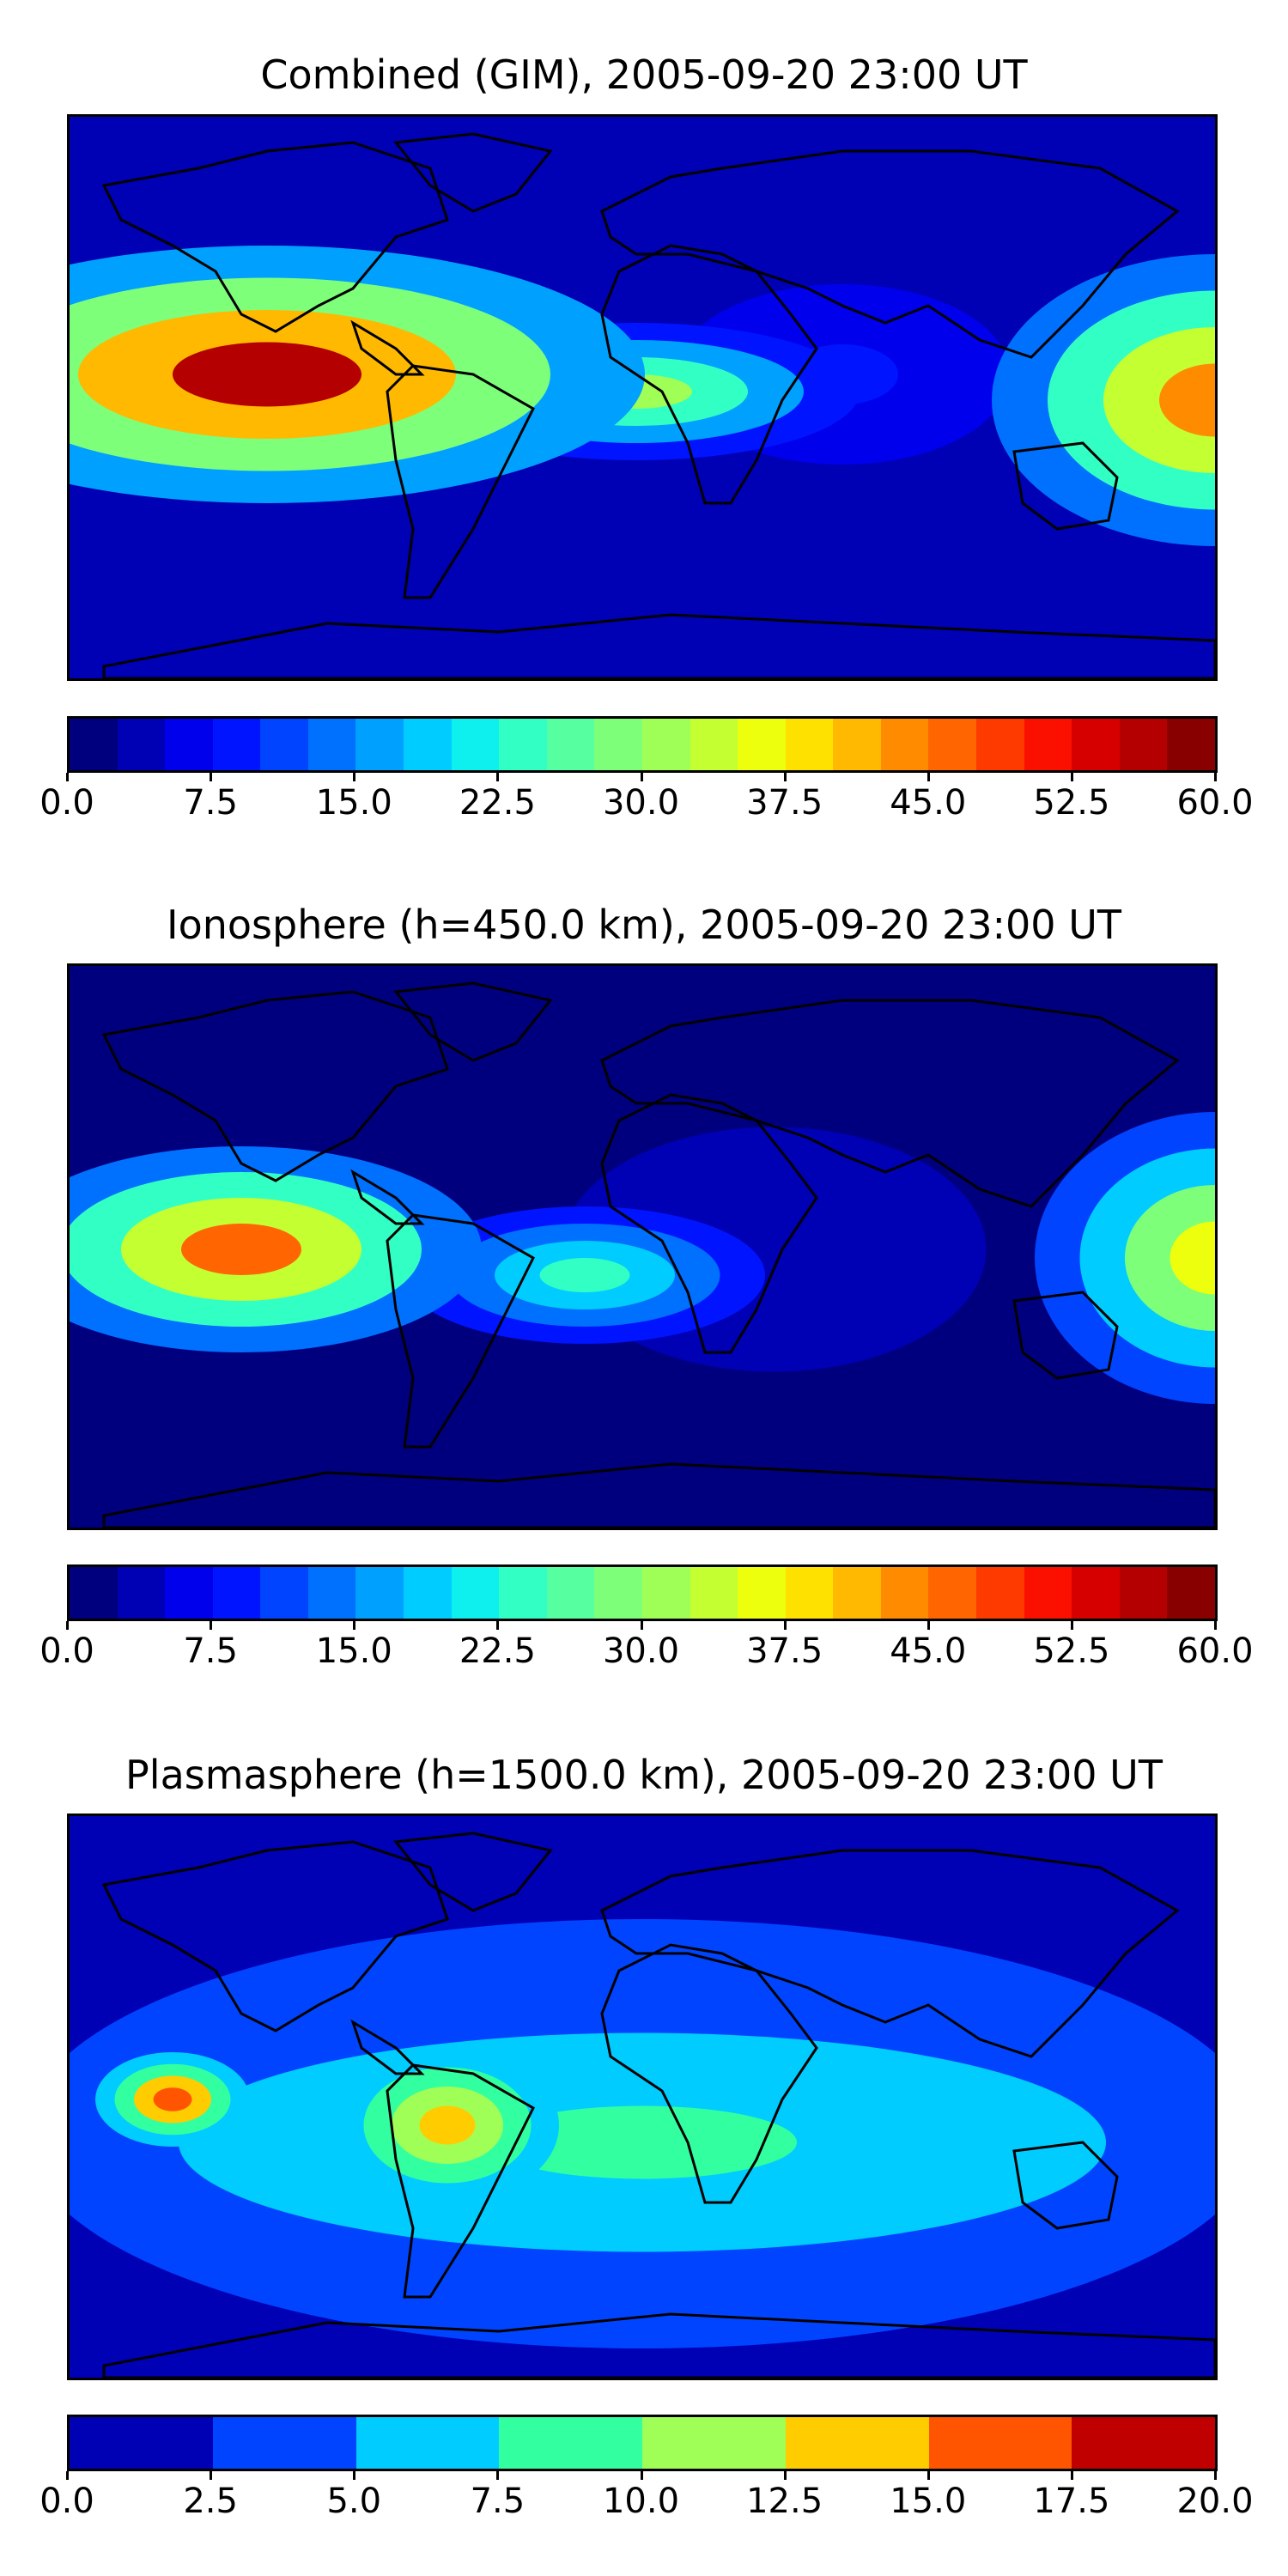 This screenshot has width=1288, height=2576. What do you see at coordinates (66, 1651) in the screenshot?
I see `colorbar-tick-label: 0.0` at bounding box center [66, 1651].